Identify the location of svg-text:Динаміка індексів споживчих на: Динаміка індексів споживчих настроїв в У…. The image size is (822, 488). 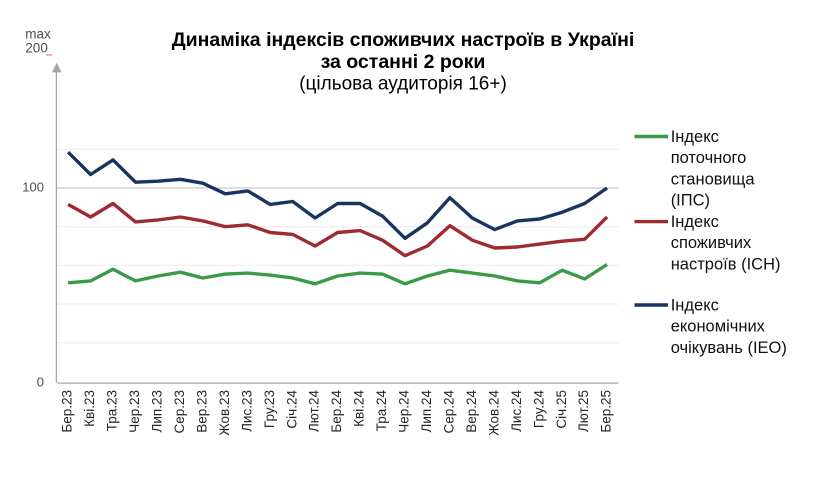
(403, 40).